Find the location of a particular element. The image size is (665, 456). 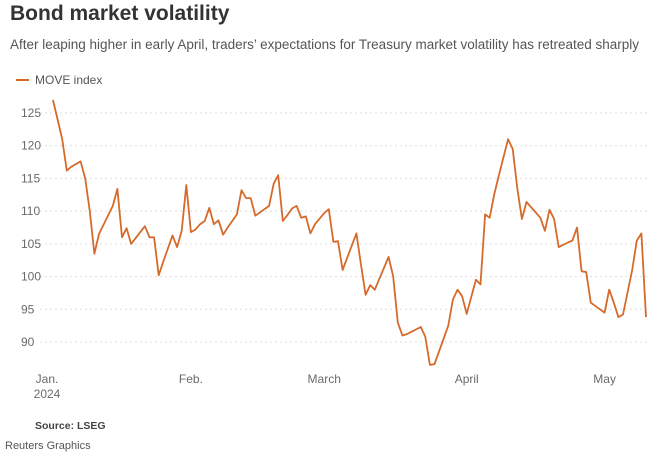

y-tick-label: 90 is located at coordinates (28, 342).